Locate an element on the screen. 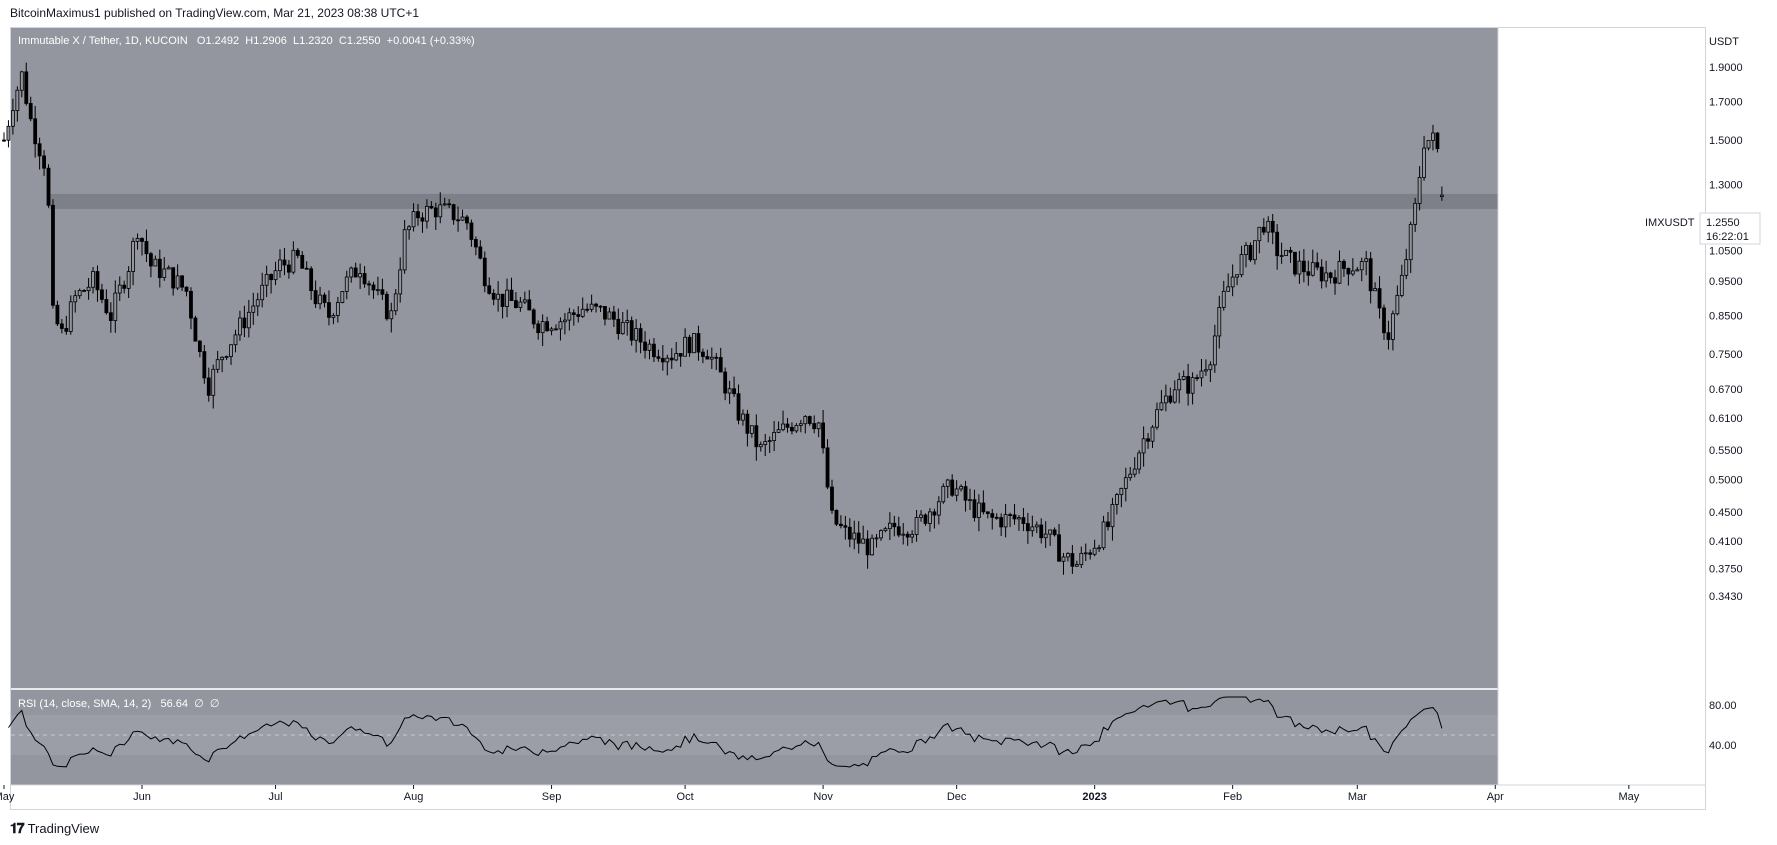  symbol-title: Immutable X / Tether, 1D, KUCOIN is located at coordinates (103, 41).